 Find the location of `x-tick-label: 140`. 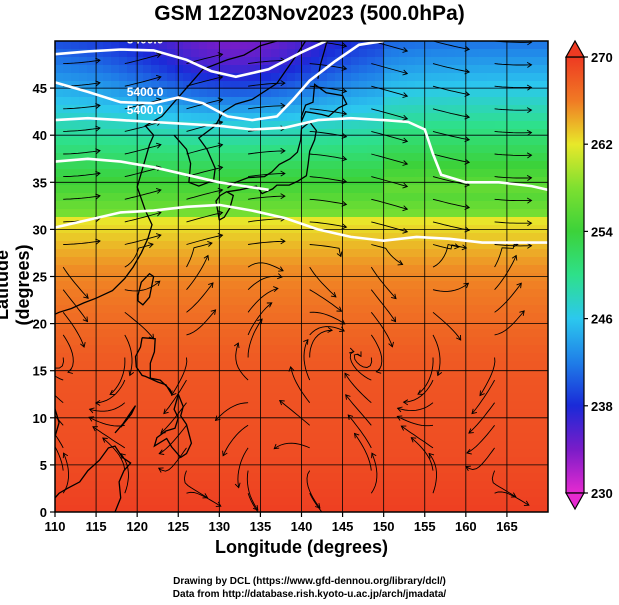

x-tick-label: 140 is located at coordinates (302, 526).